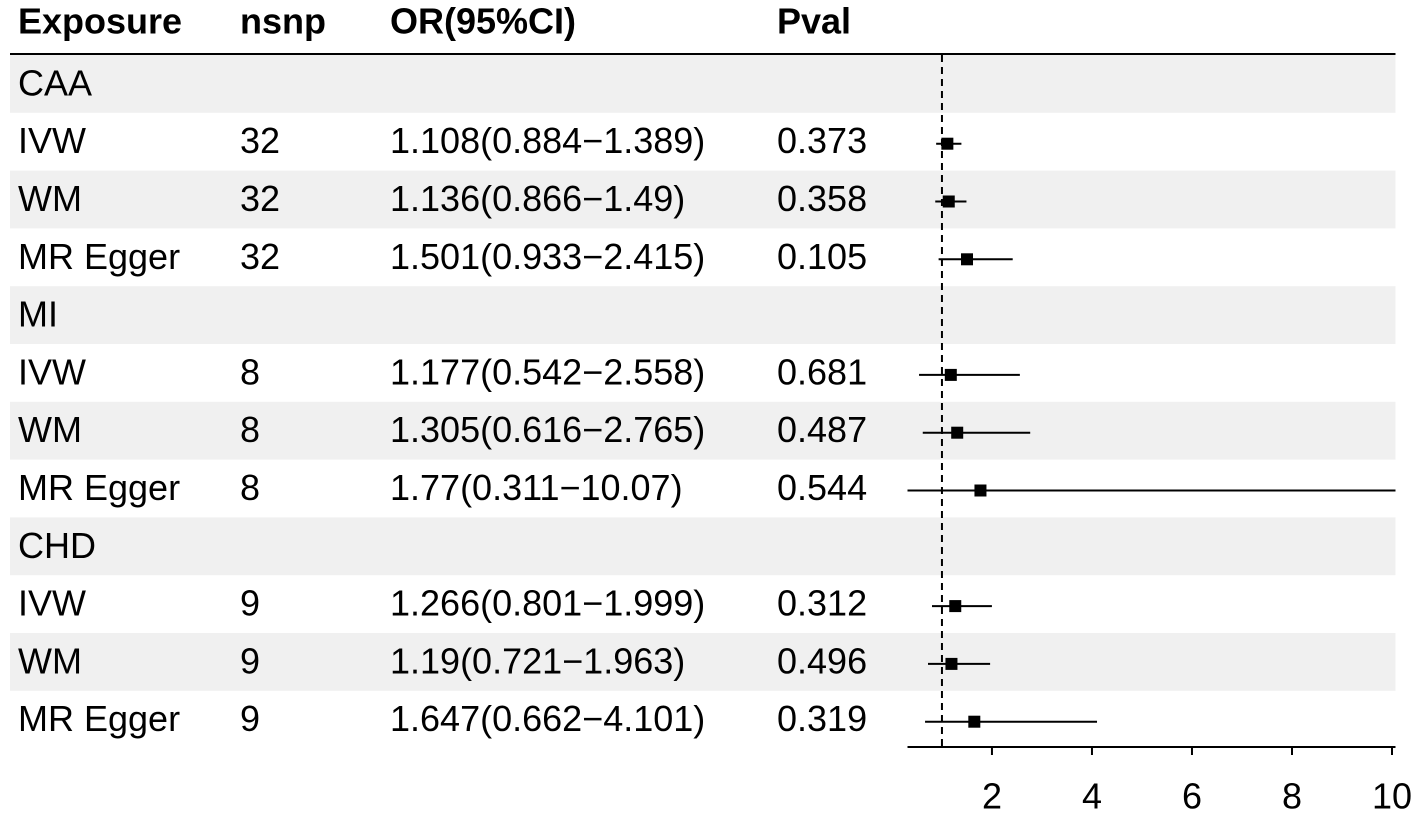 The width and height of the screenshot is (1418, 818). Describe the element at coordinates (822, 660) in the screenshot. I see `pval: 0.496` at that location.